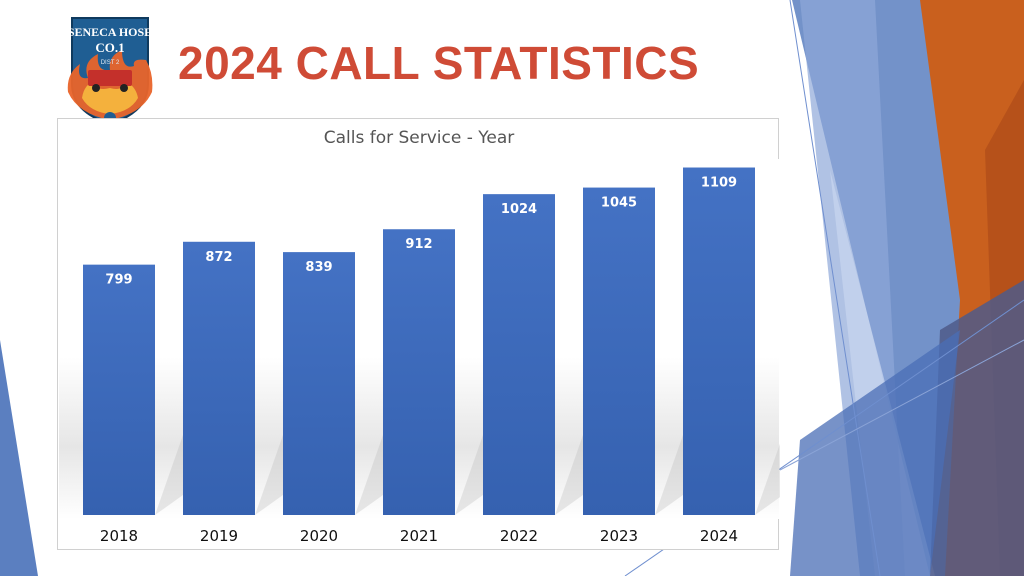 The width and height of the screenshot is (1024, 576). I want to click on deco-mid-blue-facet, so click(875, 453).